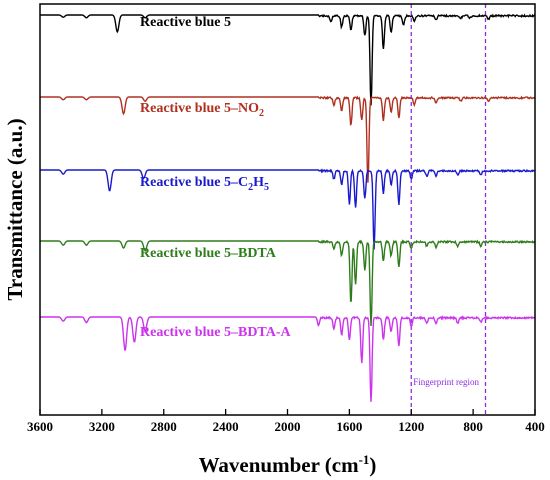  Describe the element at coordinates (226, 426) in the screenshot. I see `x-tick-label: 2400` at that location.